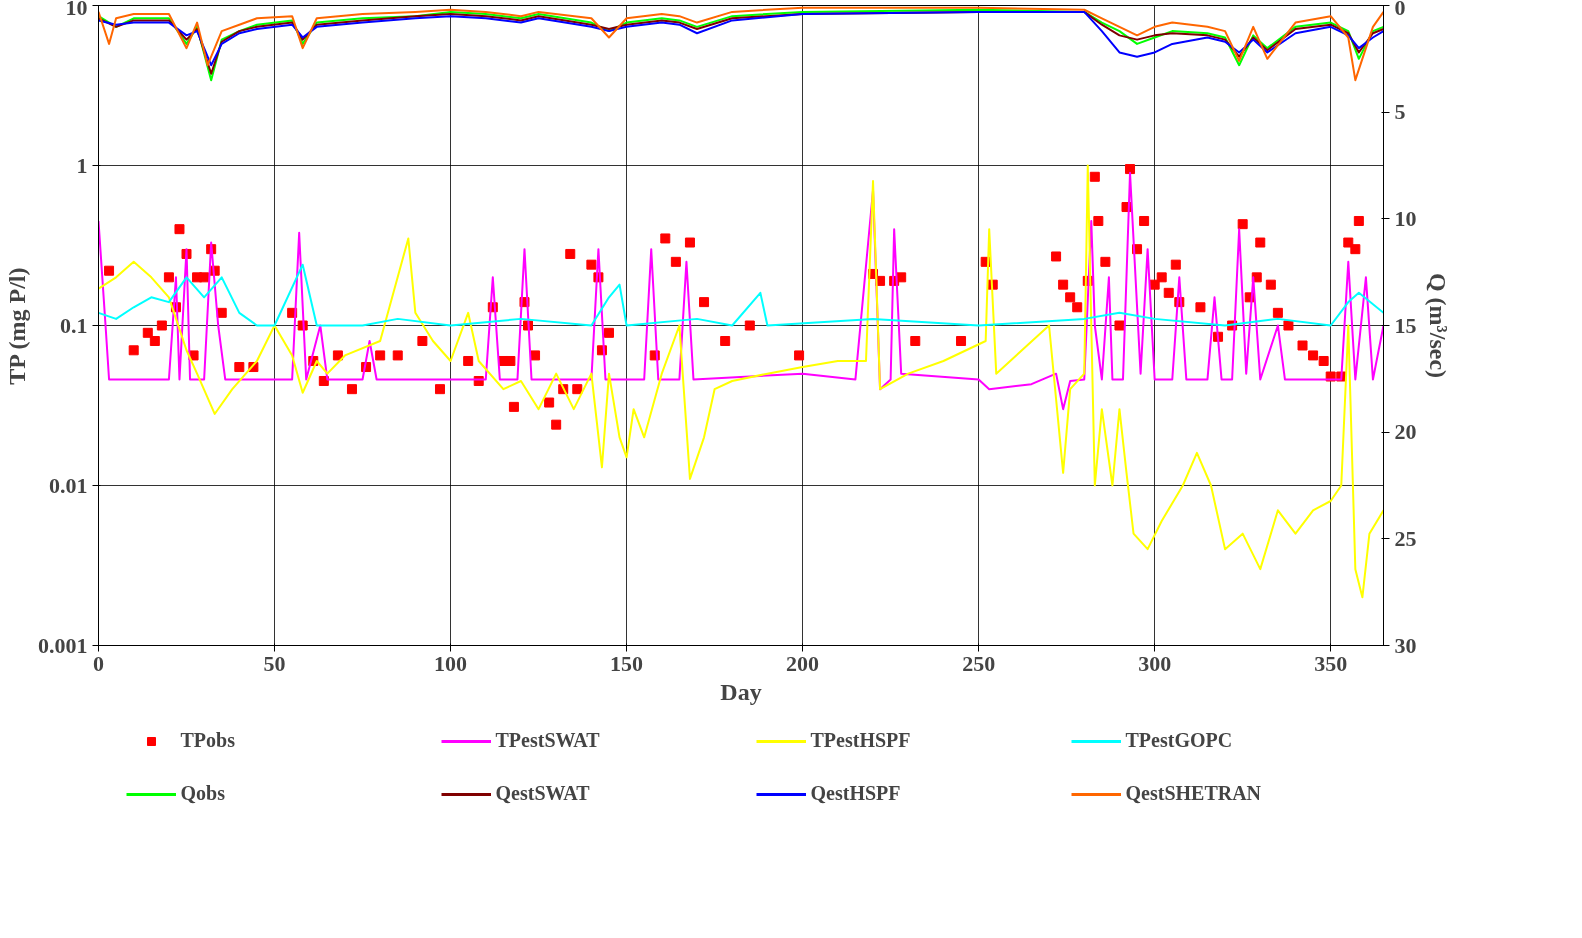 Image resolution: width=1582 pixels, height=938 pixels. I want to click on x-tick-label: 300, so click(1155, 663).